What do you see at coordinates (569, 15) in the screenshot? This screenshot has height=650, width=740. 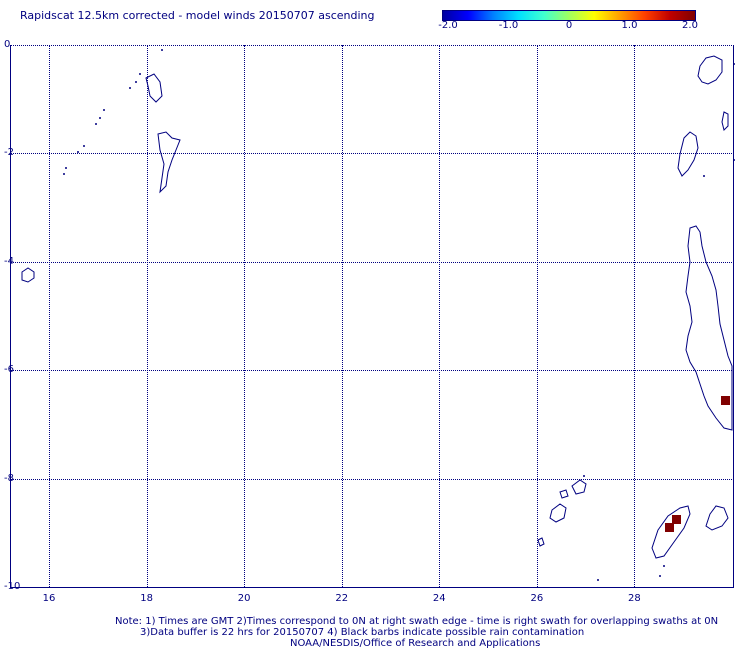 I see `colorbar` at bounding box center [569, 15].